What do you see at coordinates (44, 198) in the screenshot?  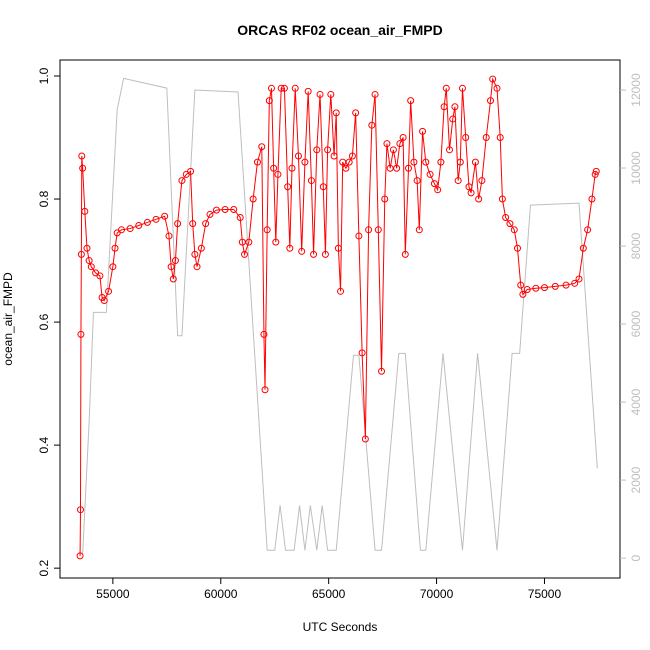 I see `y-tick-label: 0.8` at bounding box center [44, 198].